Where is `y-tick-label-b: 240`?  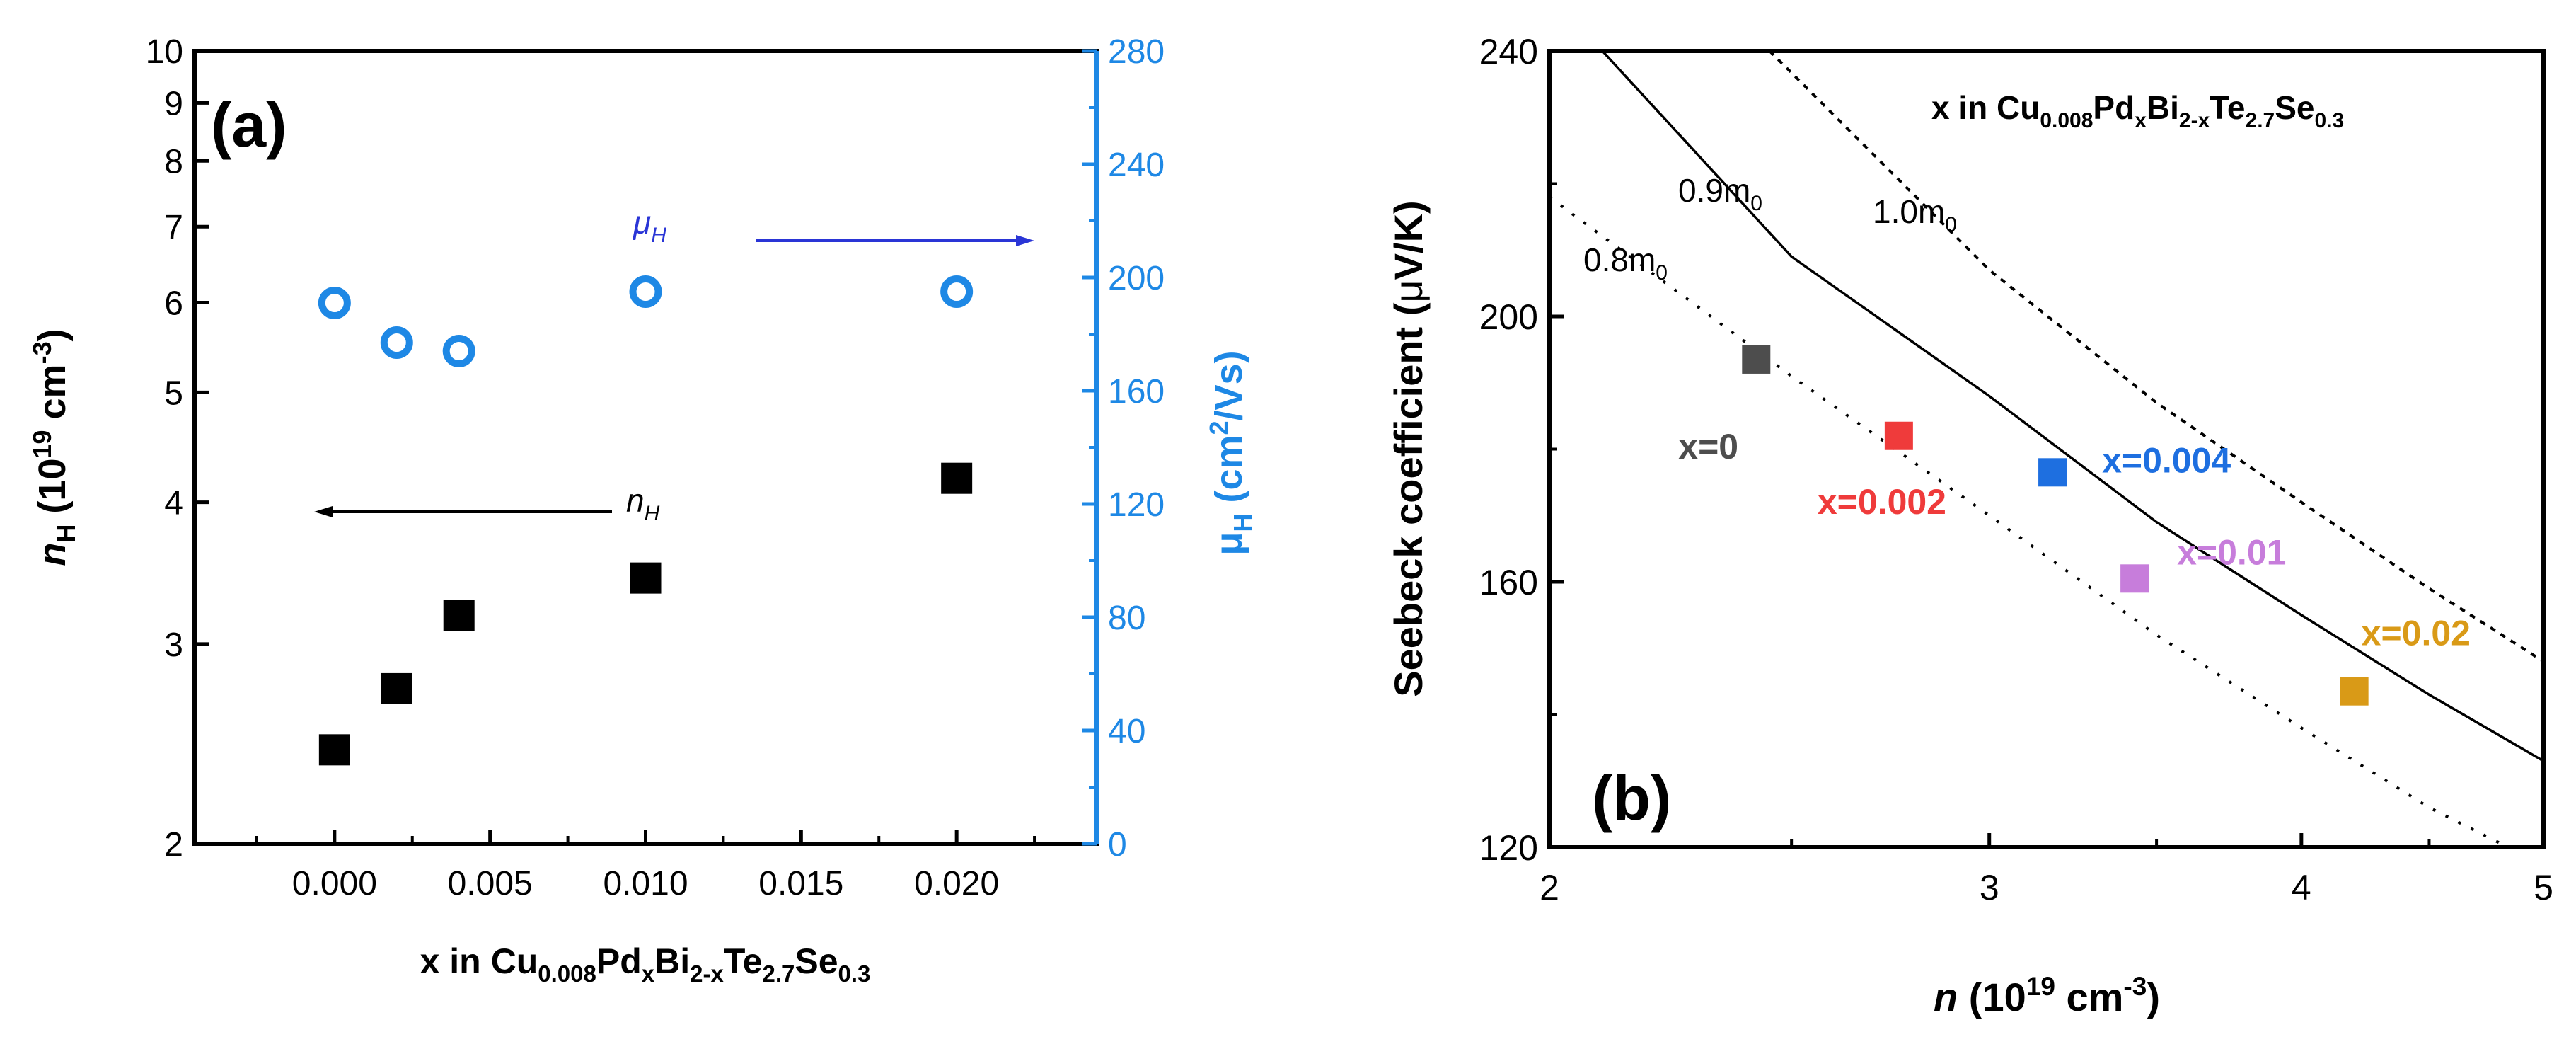 y-tick-label-b: 240 is located at coordinates (1508, 51).